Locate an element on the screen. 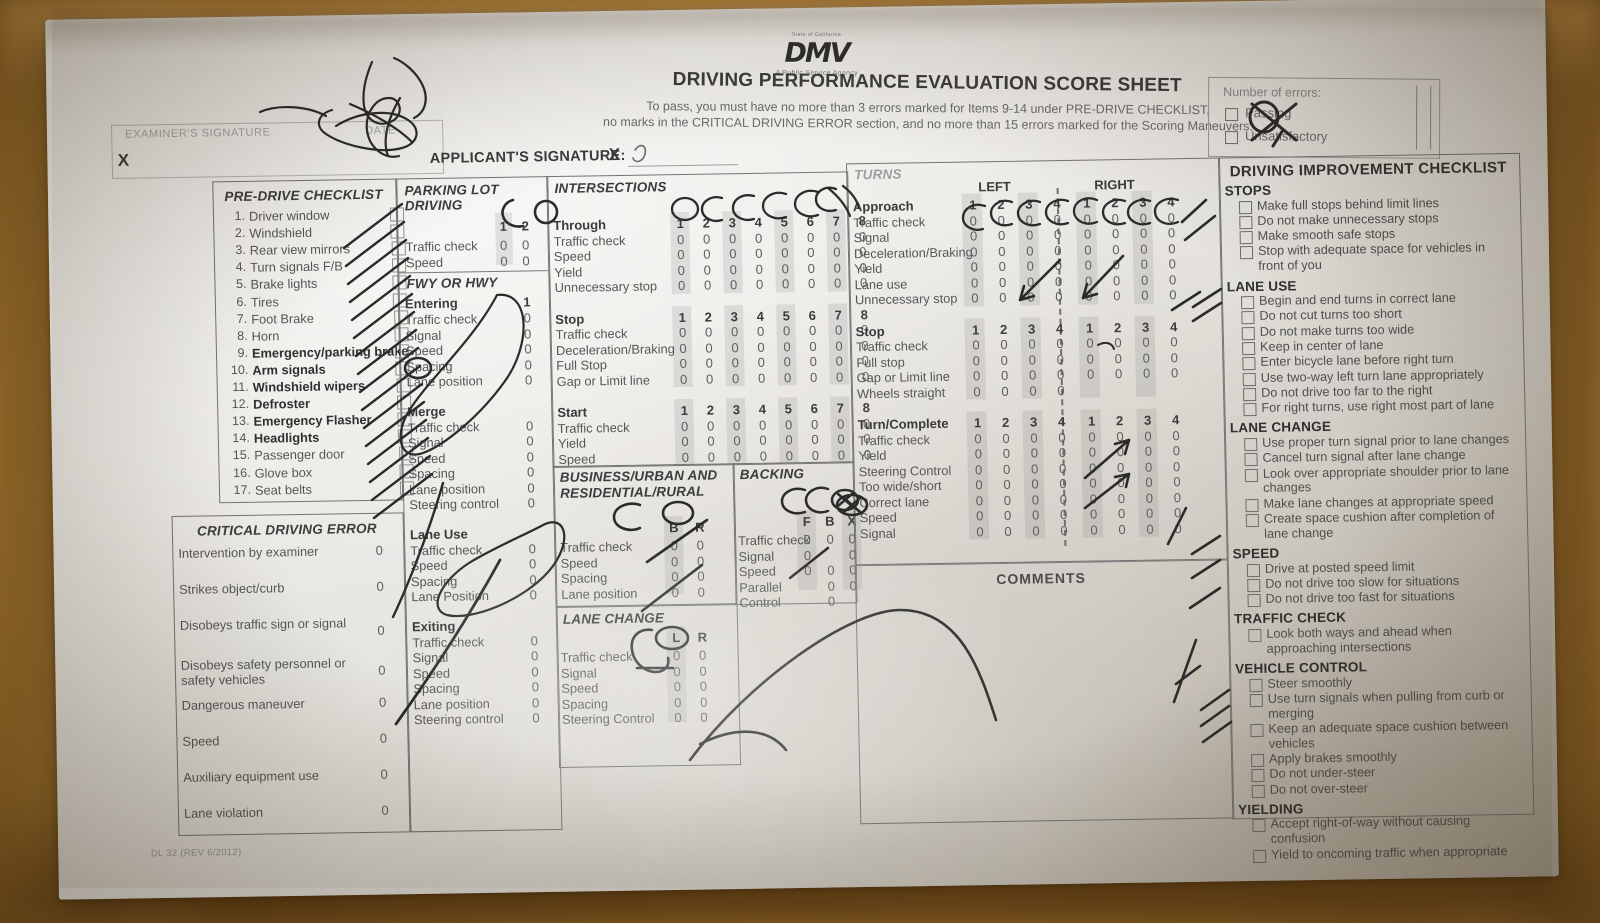 Image resolution: width=1600 pixels, height=923 pixels. critical-error-label: Disobeys traffic sign or signal is located at coordinates (263, 624).